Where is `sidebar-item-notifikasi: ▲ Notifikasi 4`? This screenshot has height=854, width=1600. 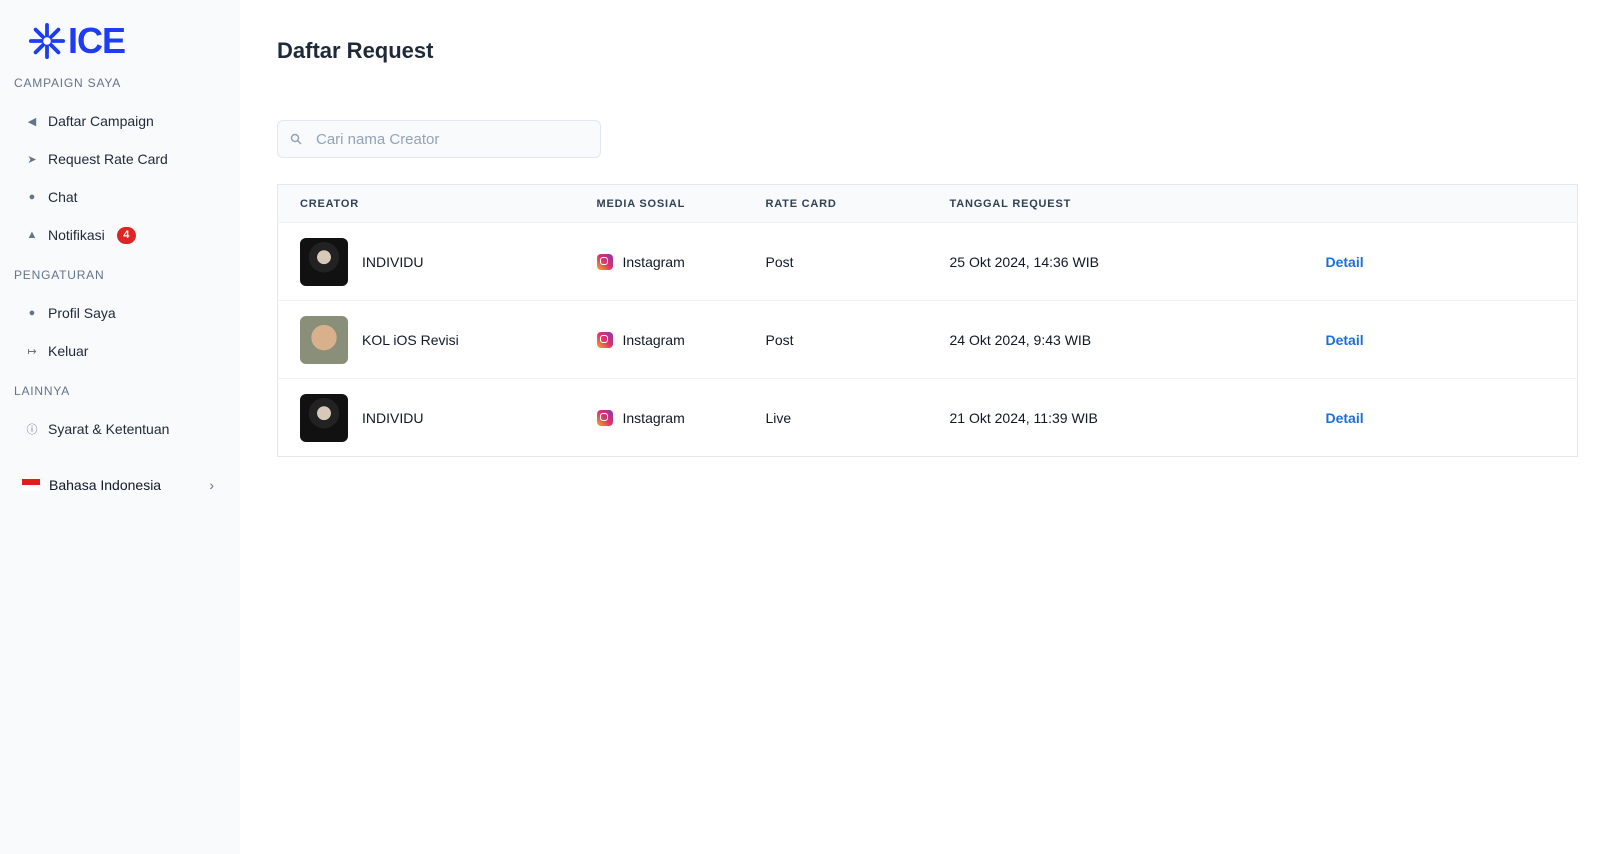 sidebar-item-notifikasi: ▲ Notifikasi 4 is located at coordinates (120, 235).